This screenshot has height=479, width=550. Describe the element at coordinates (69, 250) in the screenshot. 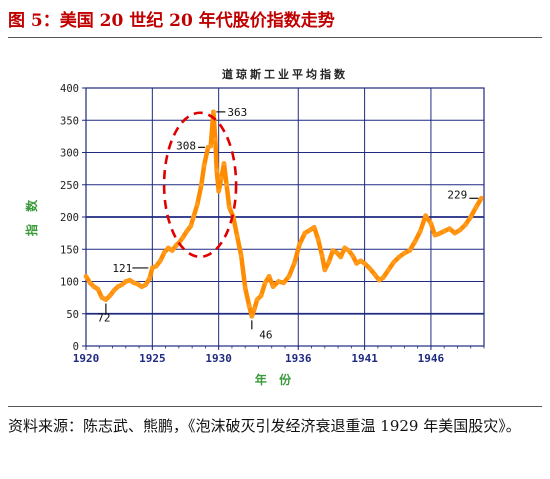

I see `y-tick-label-150: 150` at that location.